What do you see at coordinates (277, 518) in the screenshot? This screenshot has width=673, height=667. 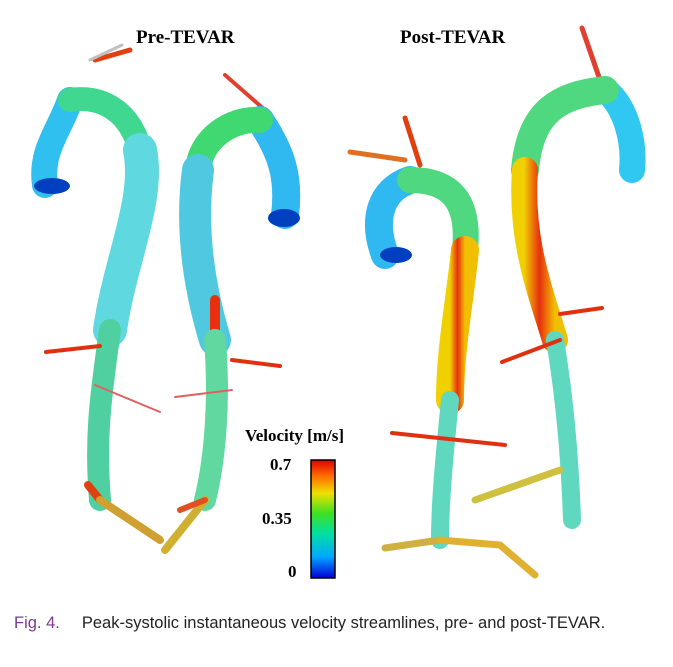 I see `colorbar-tick-mid: 0.35` at bounding box center [277, 518].